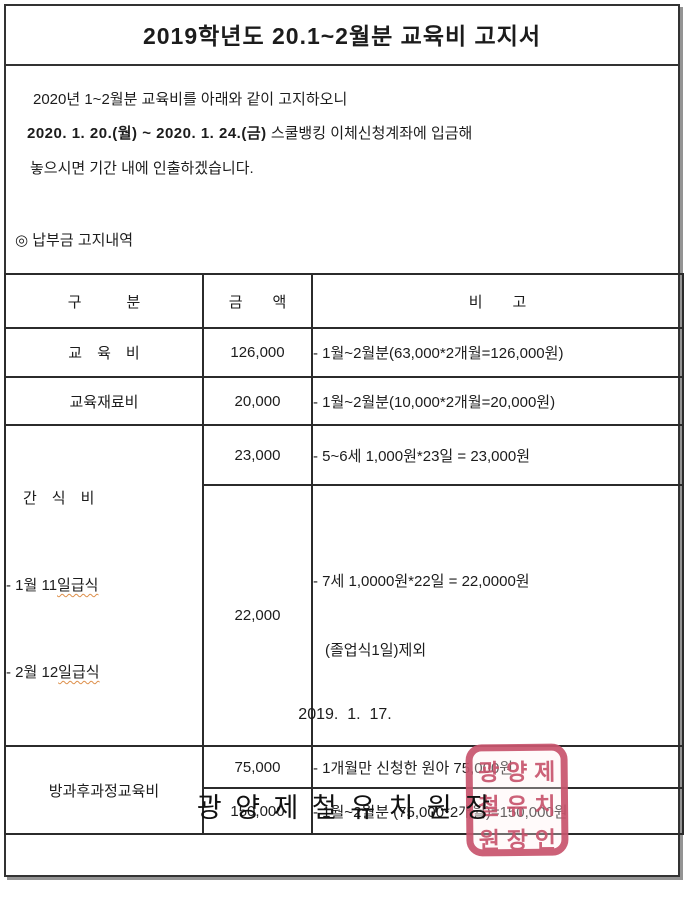 Image resolution: width=690 pixels, height=898 pixels. I want to click on snack-subline-1: - 1월 11일급식, so click(52, 585).